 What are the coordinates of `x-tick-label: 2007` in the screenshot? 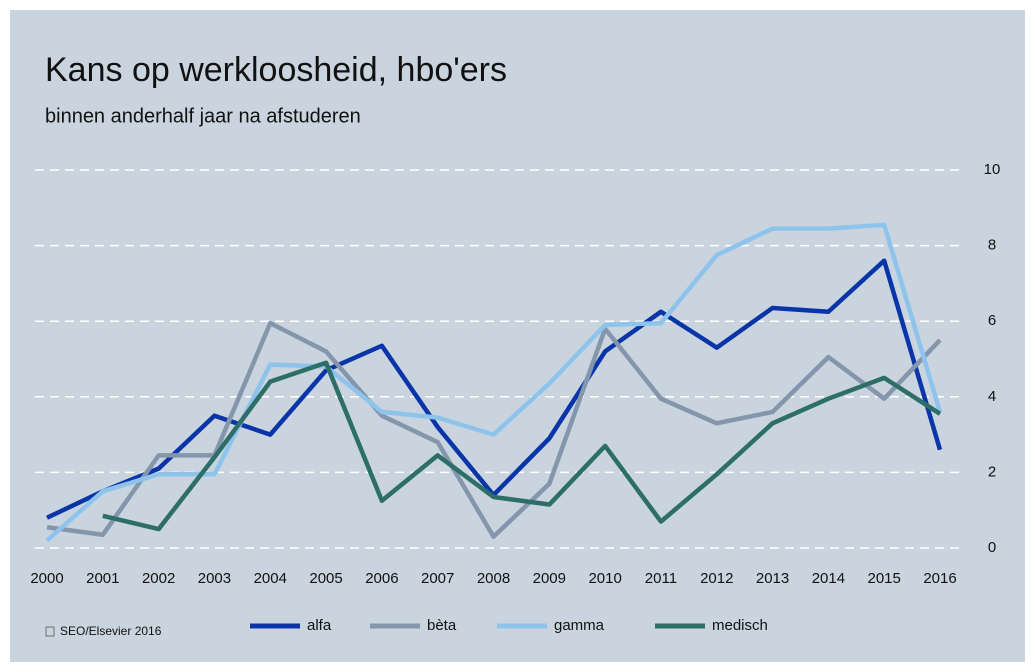 It's located at (437, 578).